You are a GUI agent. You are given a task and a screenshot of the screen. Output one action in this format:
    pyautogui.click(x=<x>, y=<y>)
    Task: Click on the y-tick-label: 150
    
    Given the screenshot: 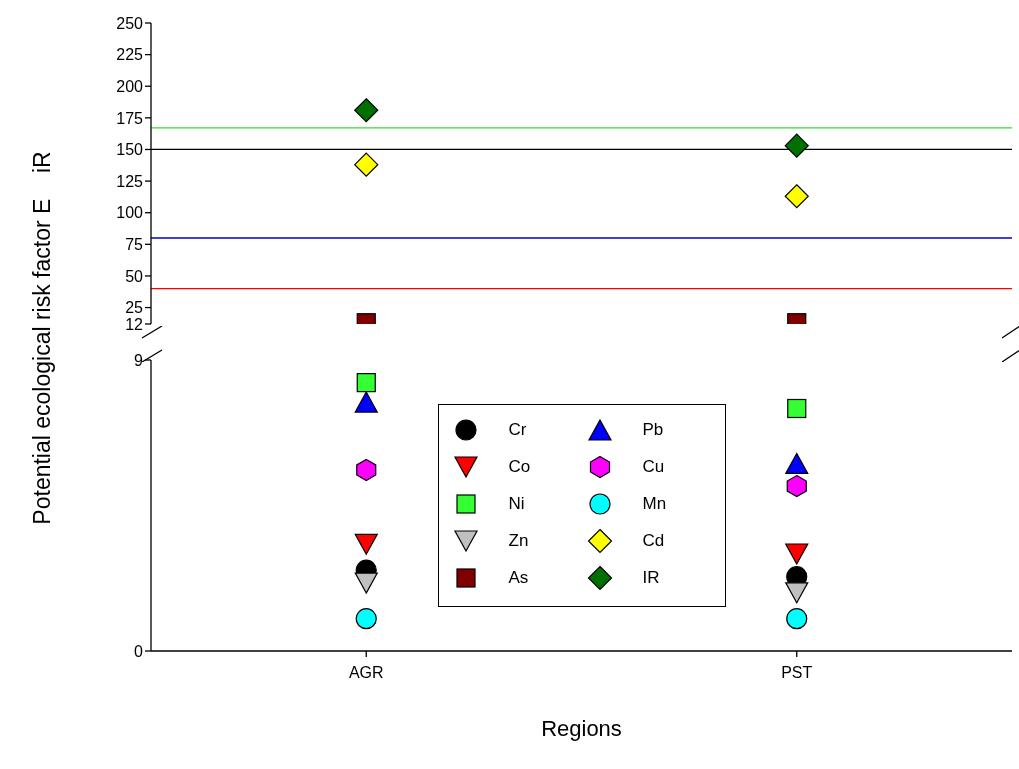 What is the action you would take?
    pyautogui.click(x=130, y=150)
    